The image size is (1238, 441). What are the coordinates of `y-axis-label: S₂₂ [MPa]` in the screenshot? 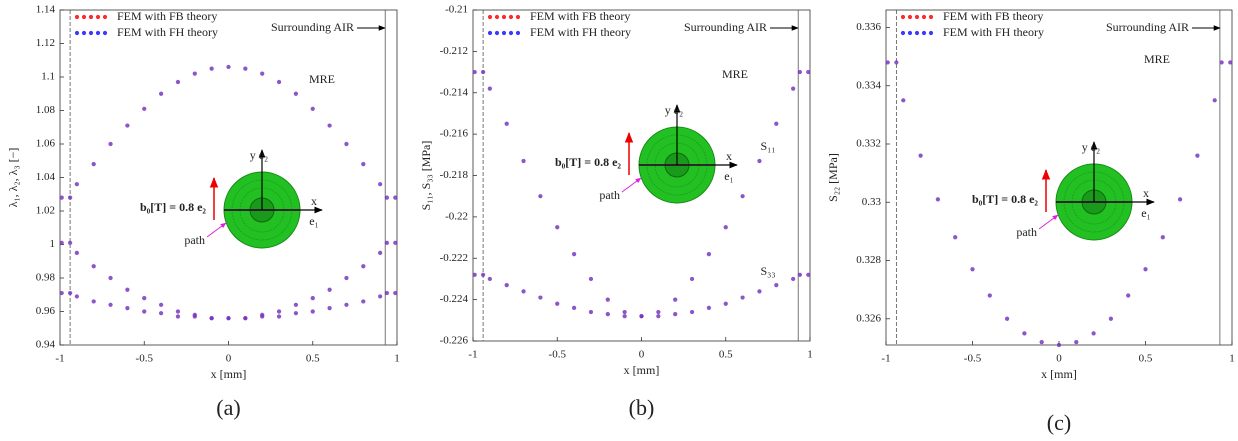 It's located at (833, 177).